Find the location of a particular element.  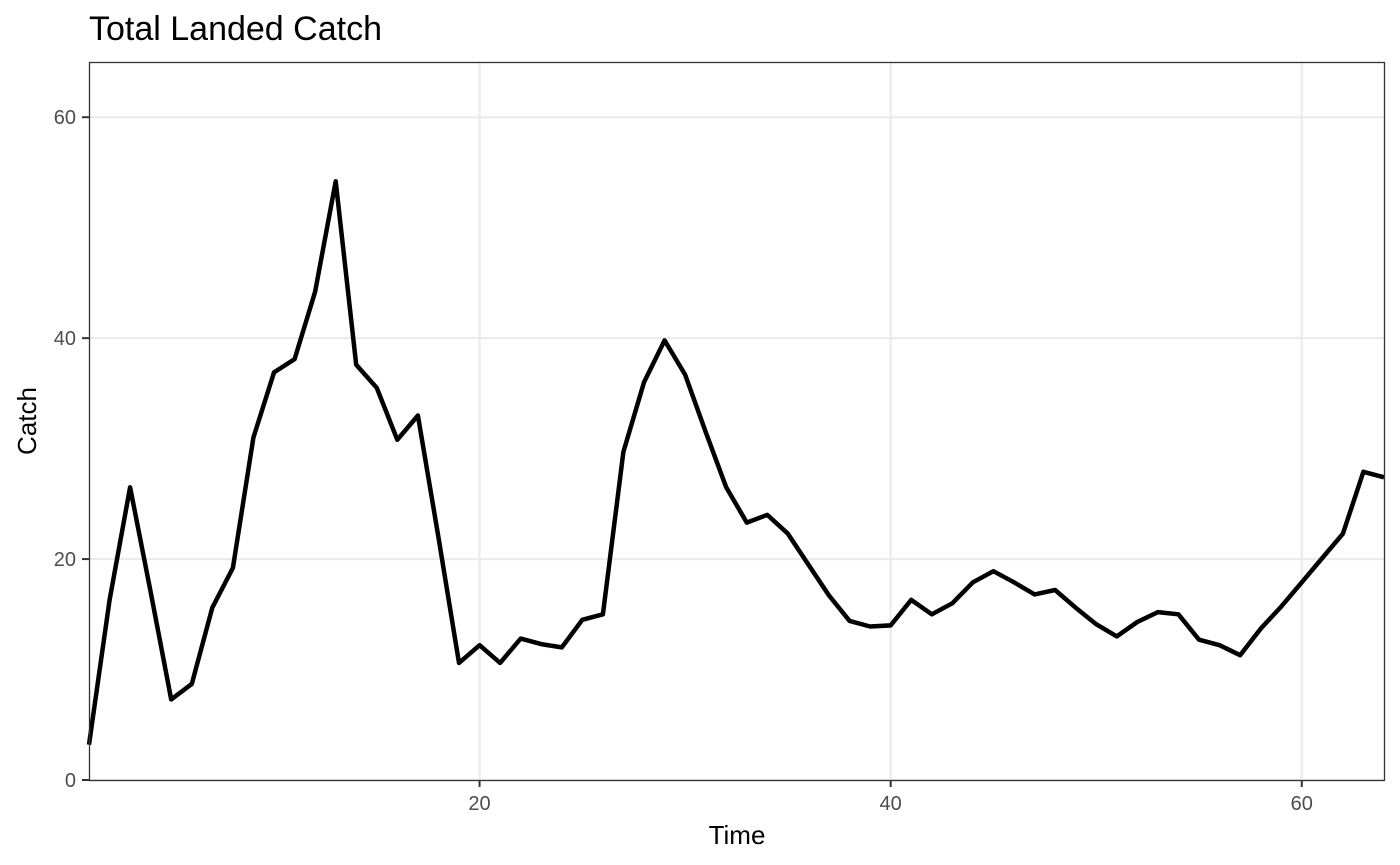

y-tick-label: 60 is located at coordinates (65, 118).